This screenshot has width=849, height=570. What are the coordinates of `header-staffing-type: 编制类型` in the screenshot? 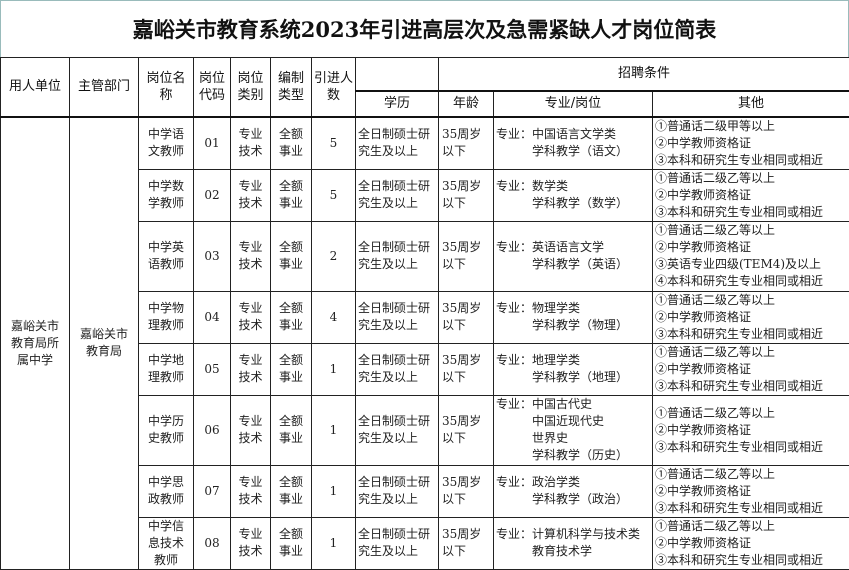 It's located at (291, 87).